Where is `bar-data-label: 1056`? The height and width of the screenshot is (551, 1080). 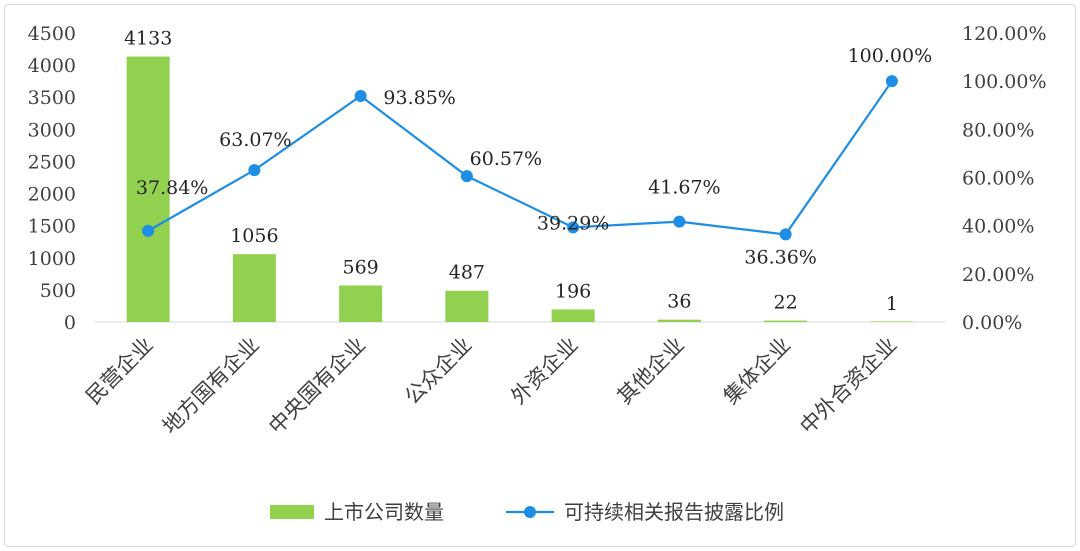 bar-data-label: 1056 is located at coordinates (254, 236).